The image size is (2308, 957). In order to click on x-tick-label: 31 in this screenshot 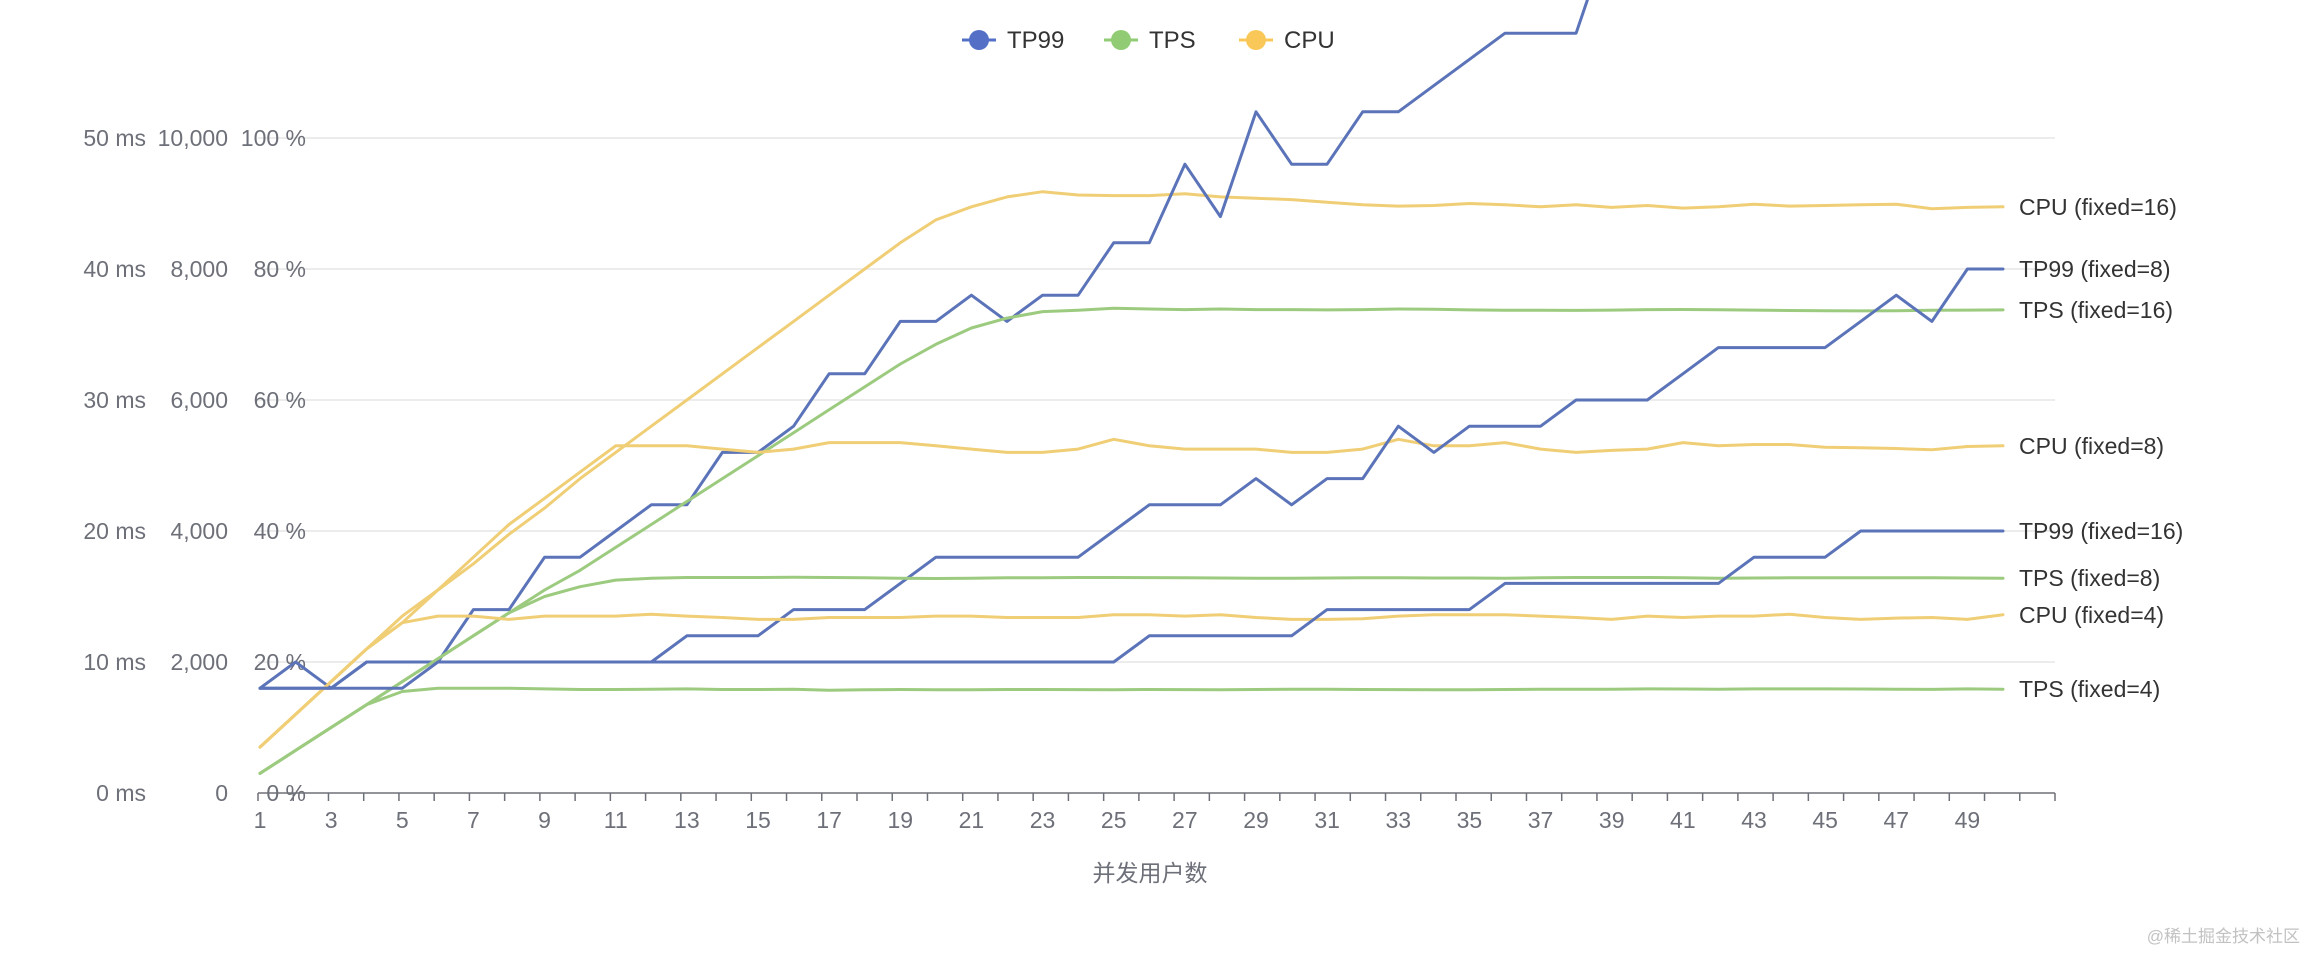, I will do `click(1327, 820)`.